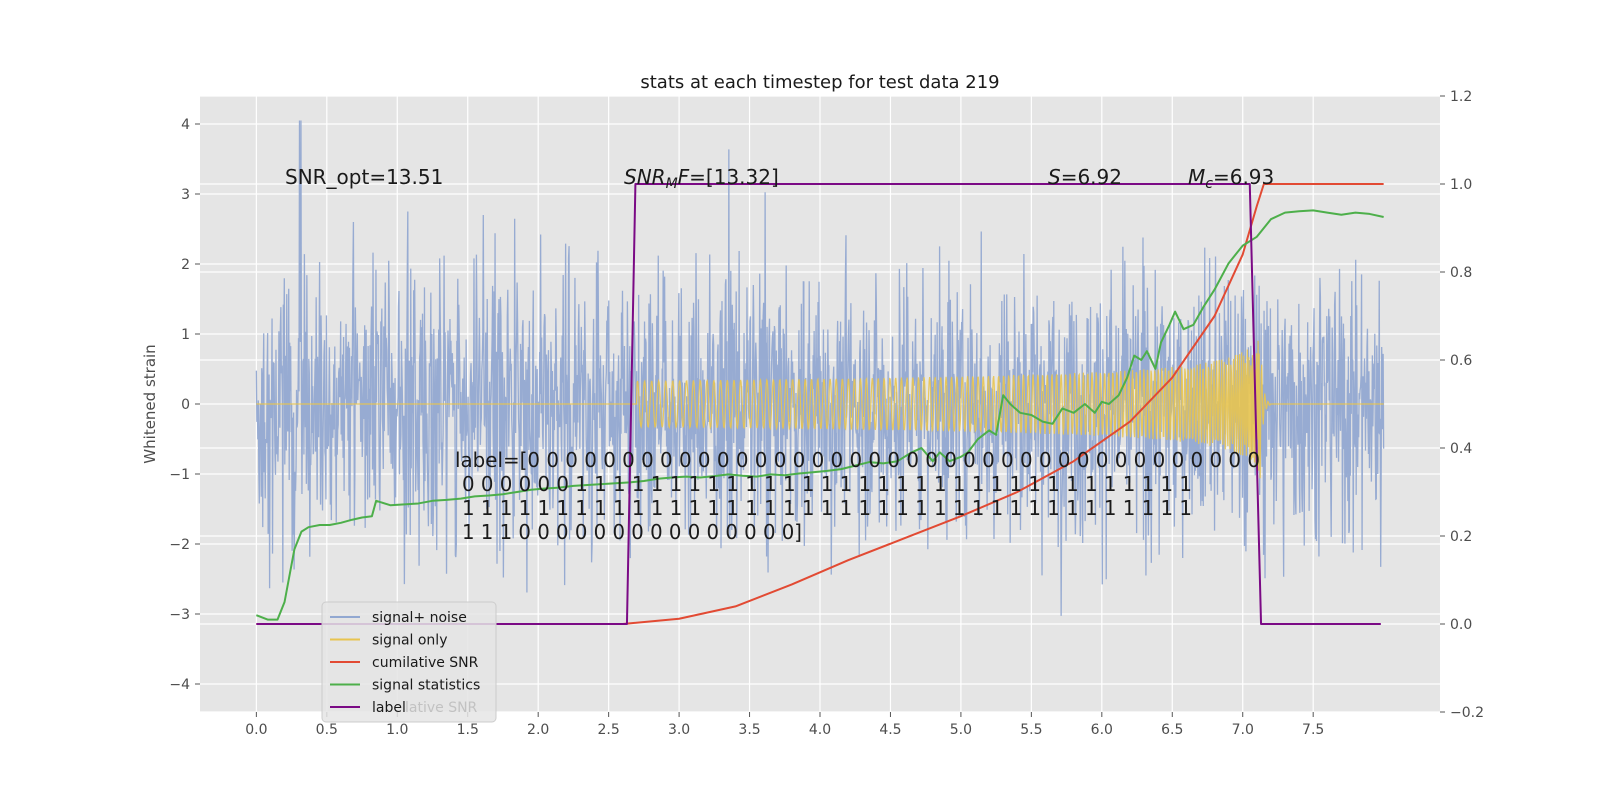 The width and height of the screenshot is (1600, 800). I want to click on x-tick-label: 6.0, so click(1102, 730).